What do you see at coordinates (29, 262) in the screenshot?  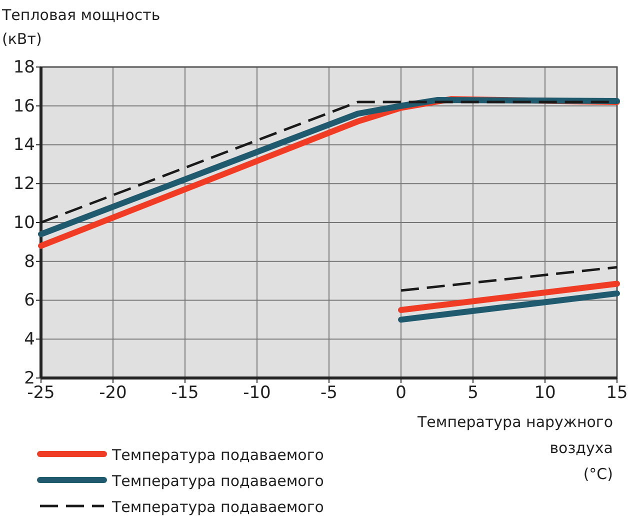 I see `y-tick-label: 8` at bounding box center [29, 262].